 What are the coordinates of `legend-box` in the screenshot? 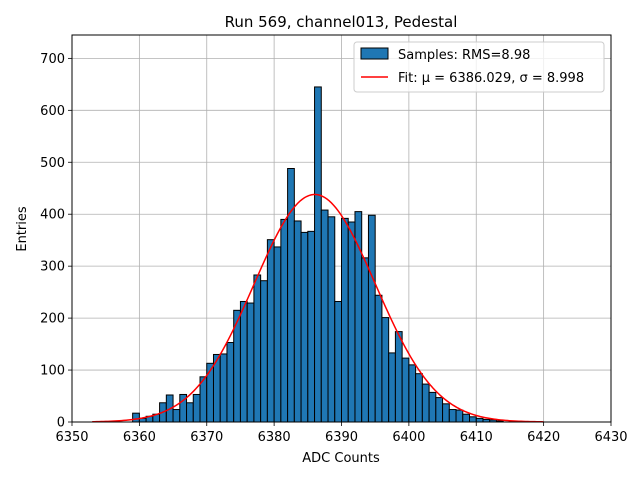 It's located at (479, 67).